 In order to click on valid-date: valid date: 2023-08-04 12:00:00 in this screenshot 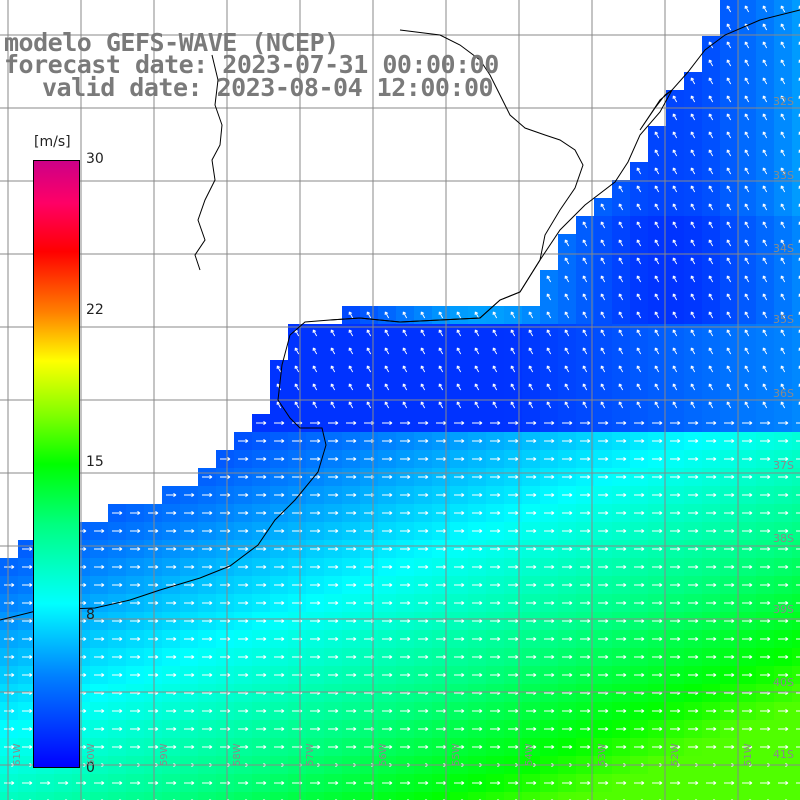, I will do `click(268, 87)`.